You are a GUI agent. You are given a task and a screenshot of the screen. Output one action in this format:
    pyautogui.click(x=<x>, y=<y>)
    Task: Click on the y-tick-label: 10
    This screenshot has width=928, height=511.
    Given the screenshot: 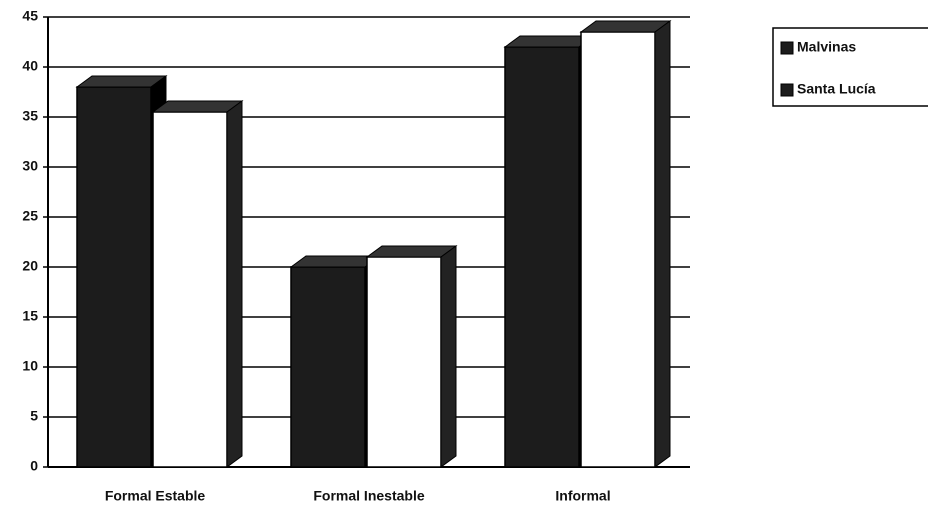 What is the action you would take?
    pyautogui.click(x=30, y=366)
    